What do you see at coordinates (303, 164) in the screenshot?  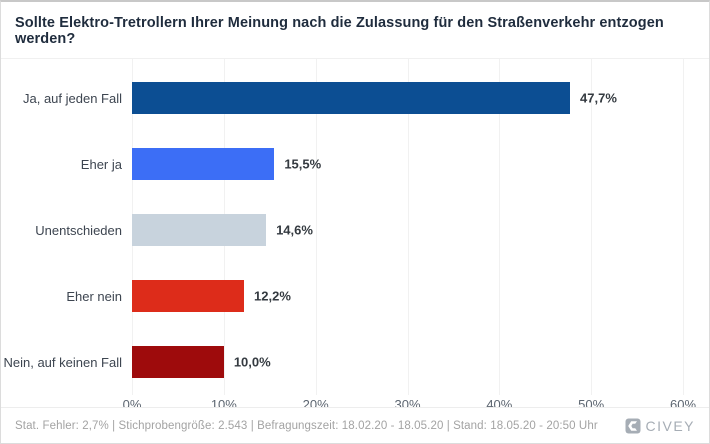 I see `value-label: 15,5%` at bounding box center [303, 164].